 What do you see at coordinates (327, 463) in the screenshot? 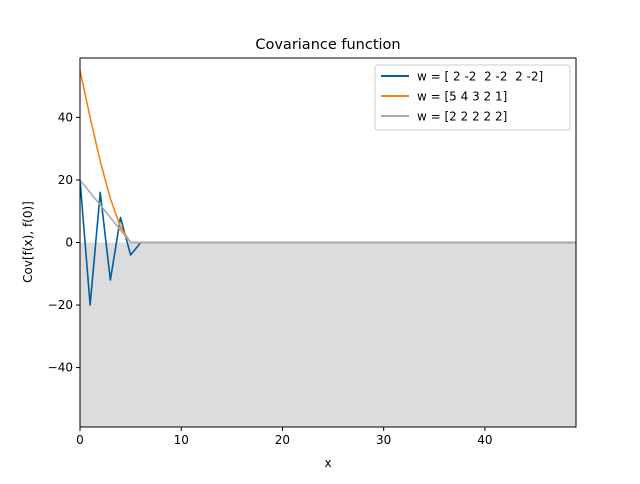
I see `x-axis-label: x` at bounding box center [327, 463].